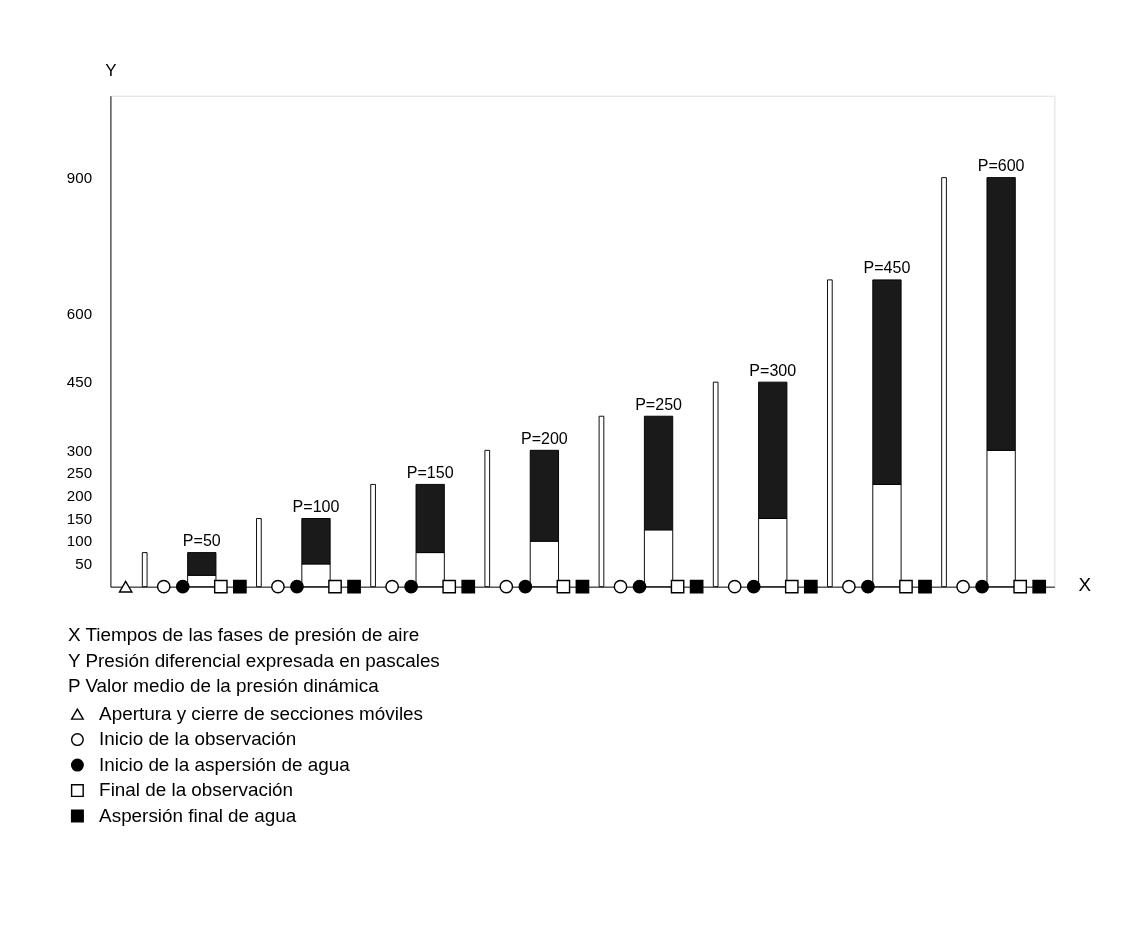 The height and width of the screenshot is (948, 1129). I want to click on y-tick-label: 900, so click(79, 177).